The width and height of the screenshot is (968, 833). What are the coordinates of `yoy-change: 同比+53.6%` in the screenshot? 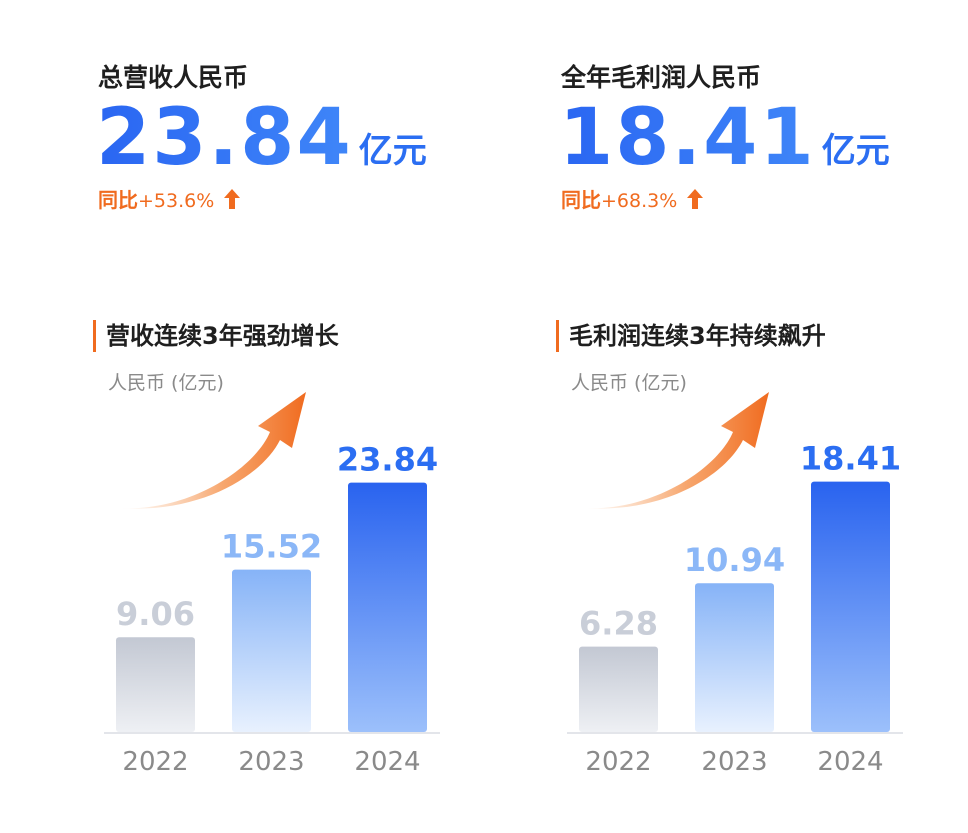 It's located at (169, 199).